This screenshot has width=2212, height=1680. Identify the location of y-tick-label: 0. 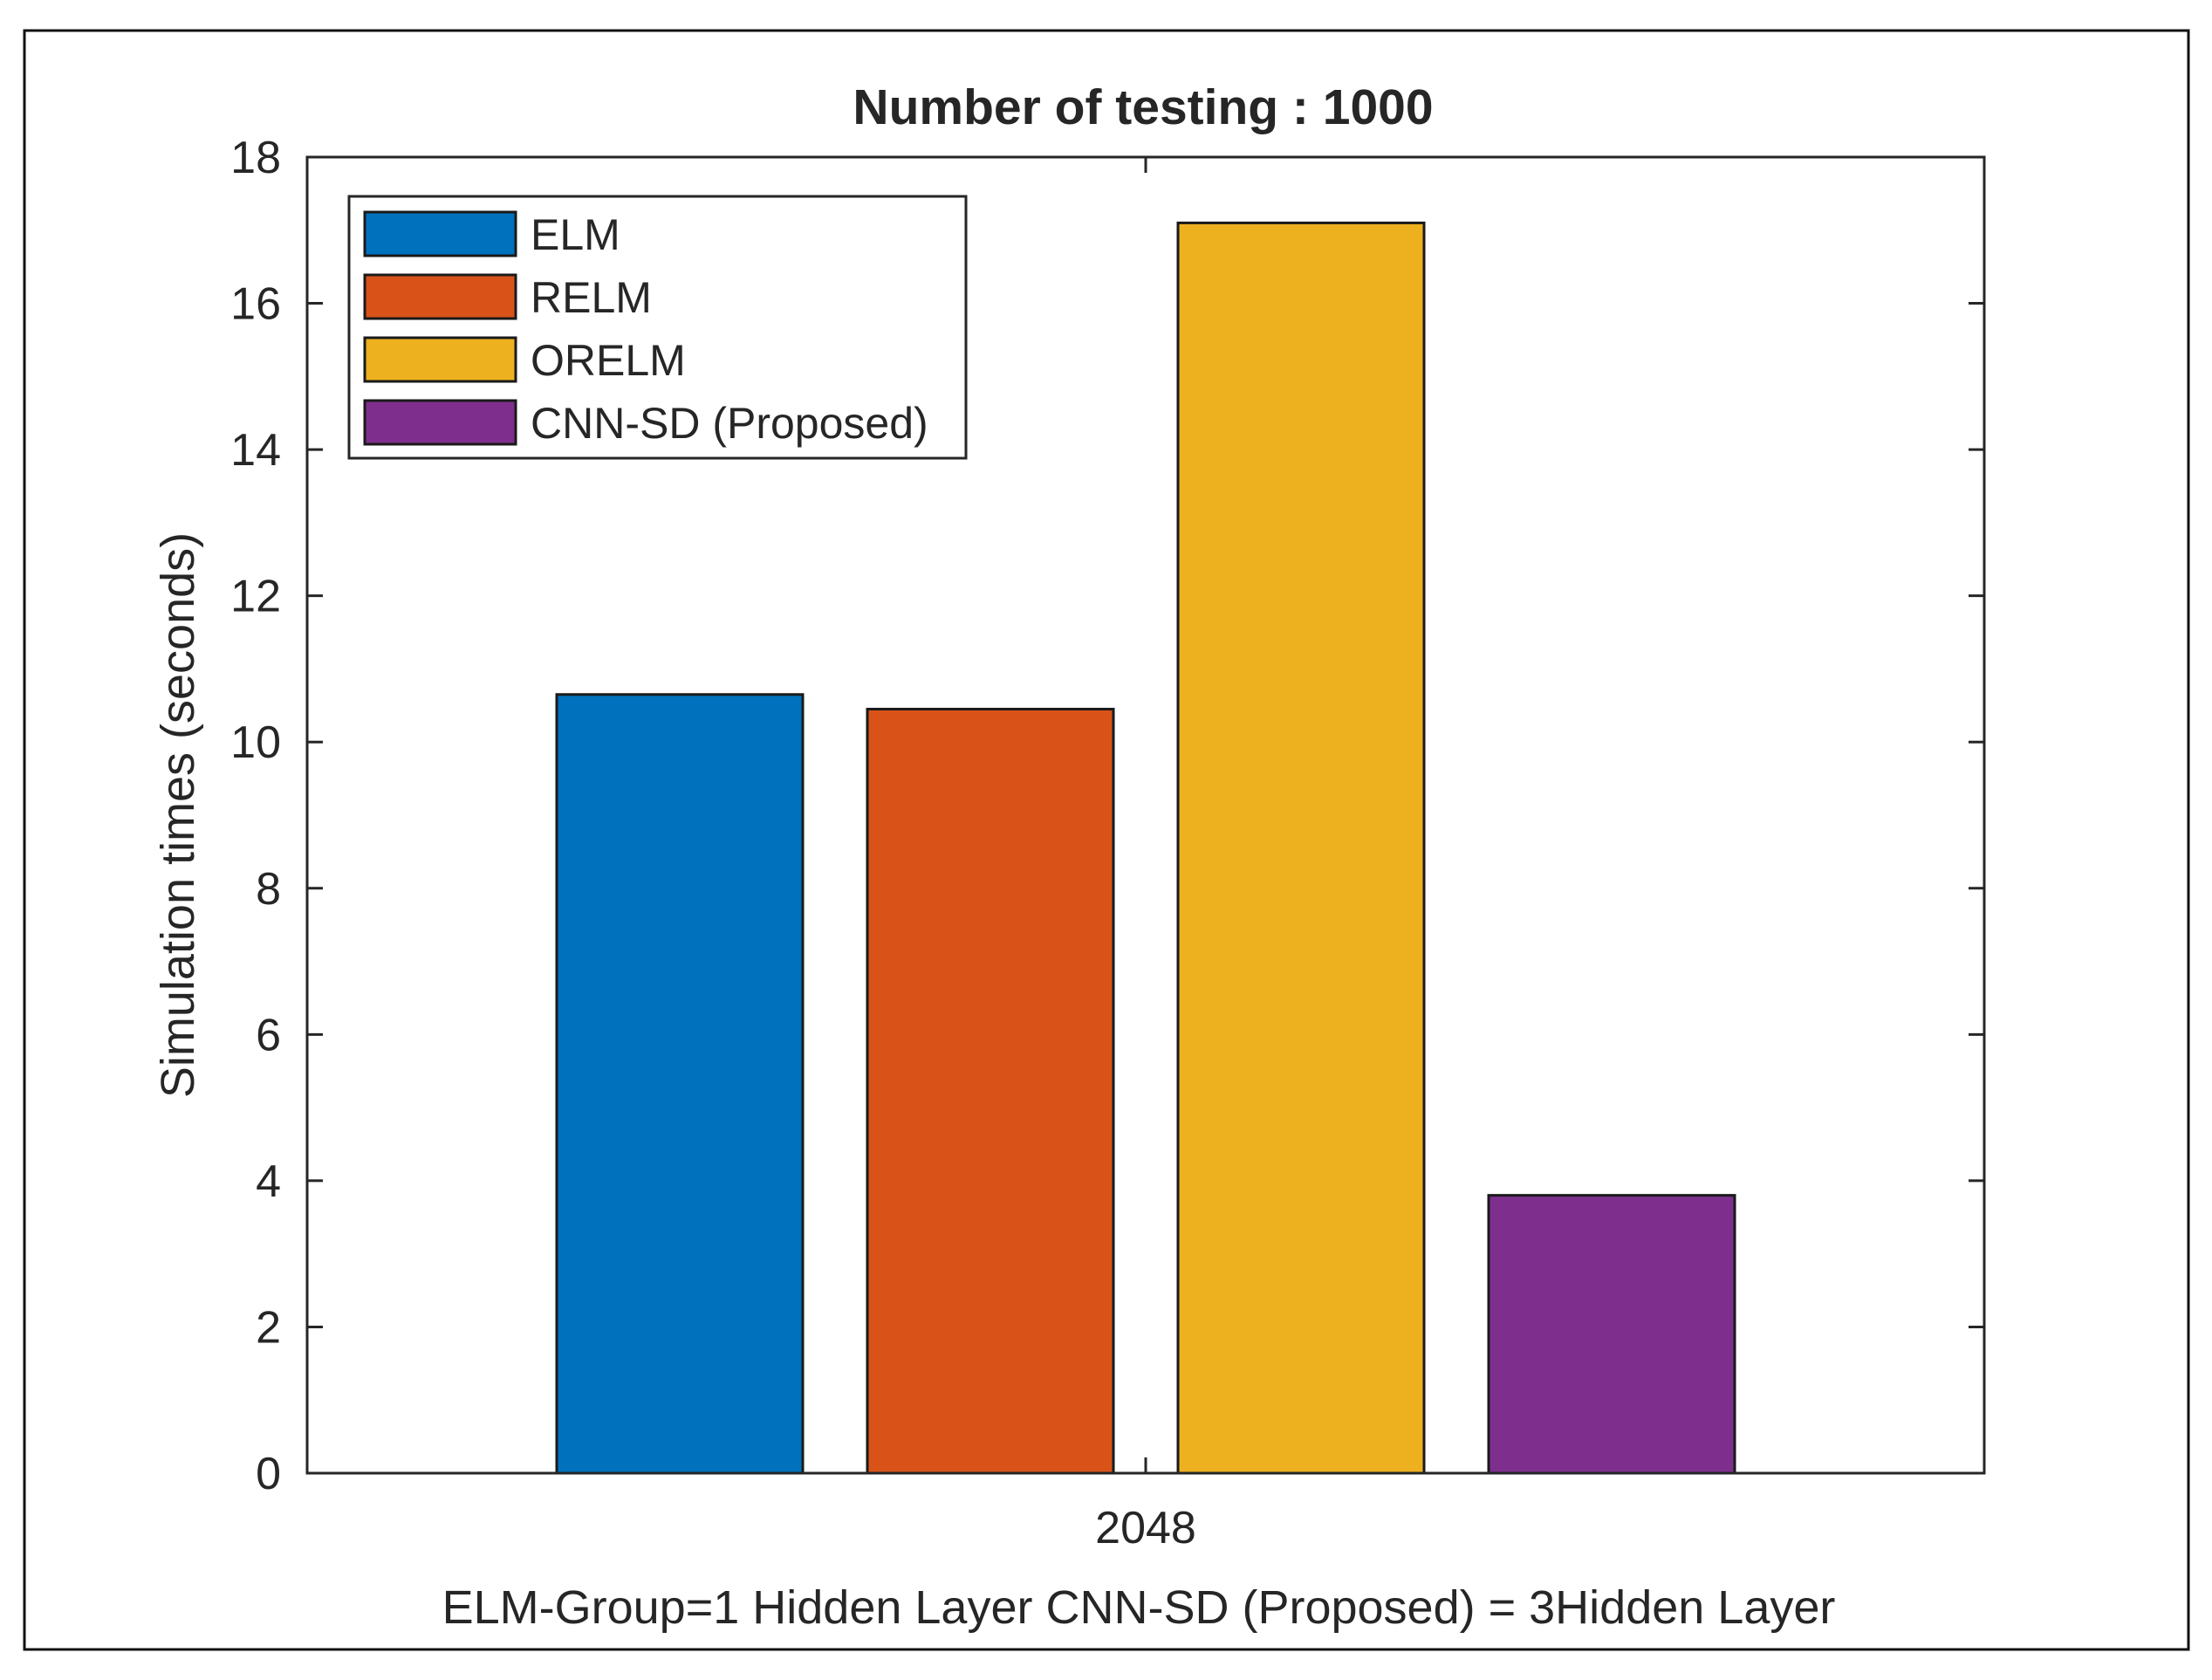
(268, 1474).